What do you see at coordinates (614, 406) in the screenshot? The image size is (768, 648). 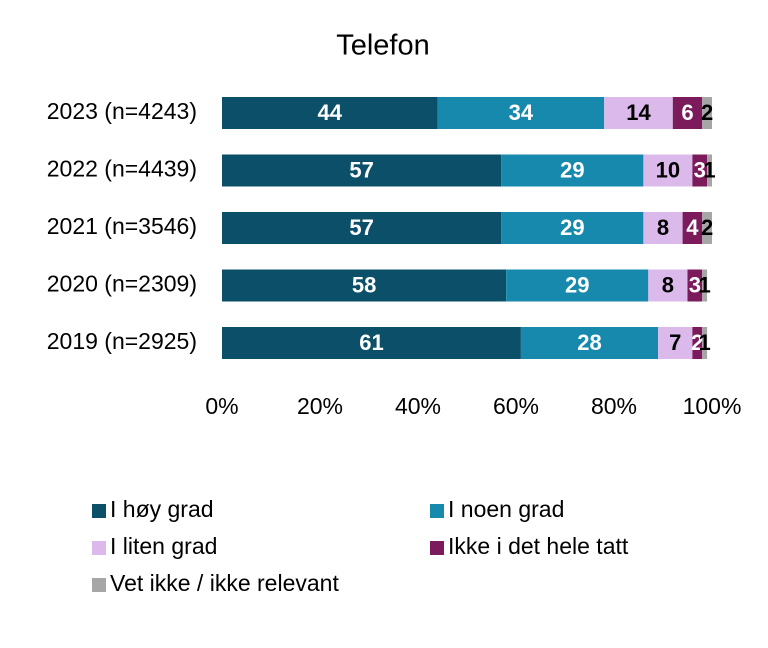 I see `x-tick-label: 80%` at bounding box center [614, 406].